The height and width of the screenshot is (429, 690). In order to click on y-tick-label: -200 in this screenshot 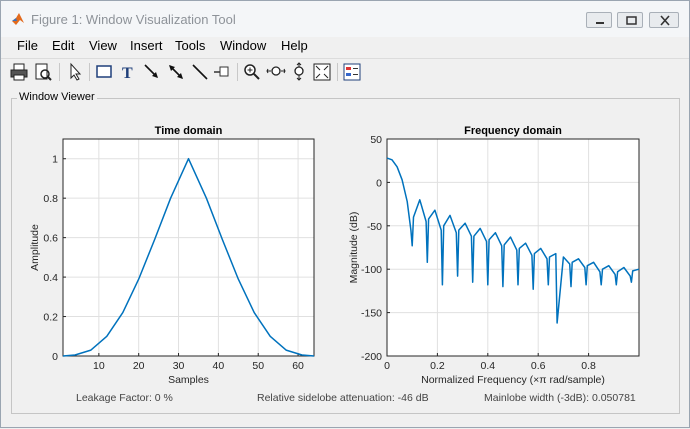, I will do `click(371, 357)`.